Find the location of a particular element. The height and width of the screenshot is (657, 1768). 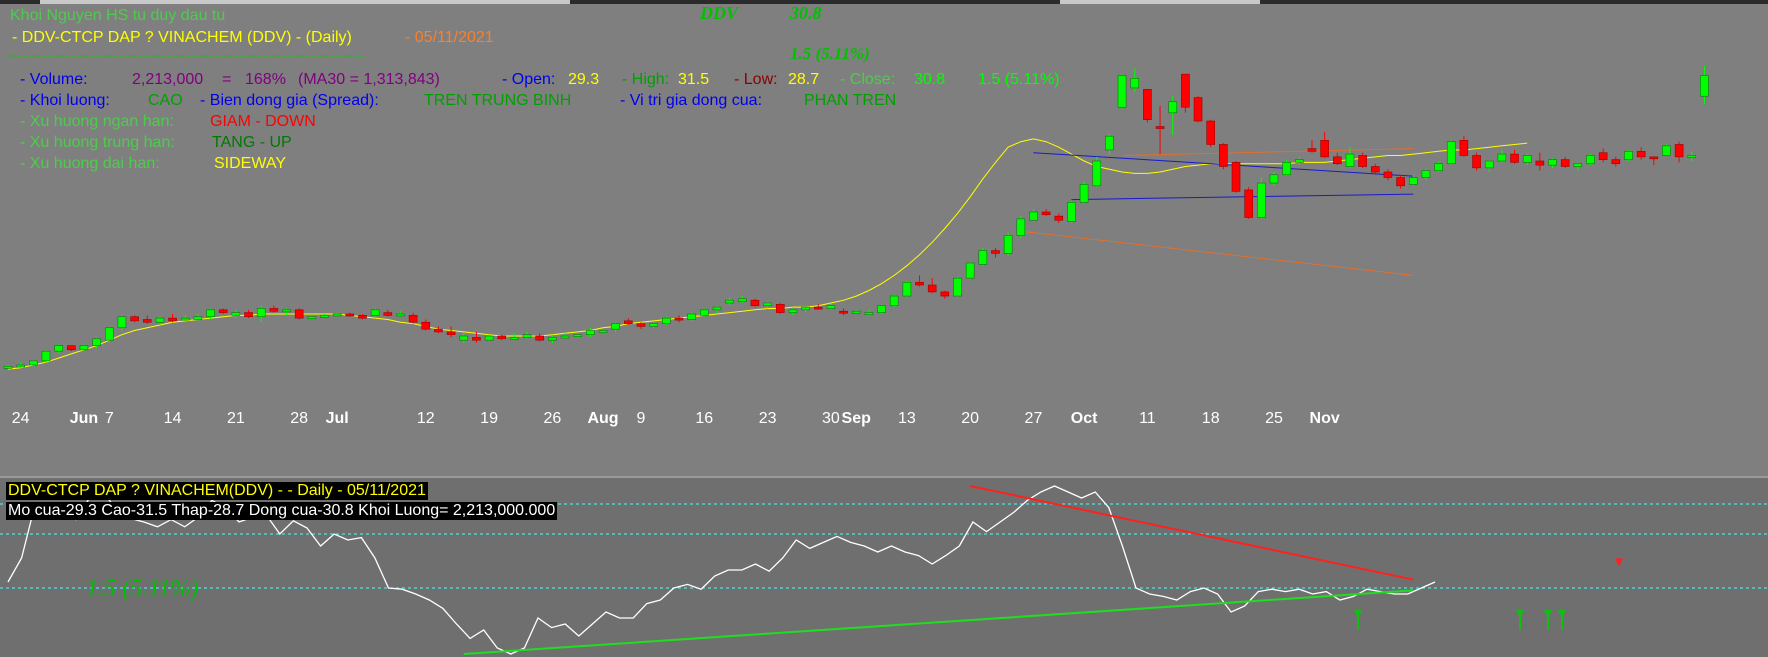

indicator-change-label: 1.5 (5.11%) is located at coordinates (142, 589).